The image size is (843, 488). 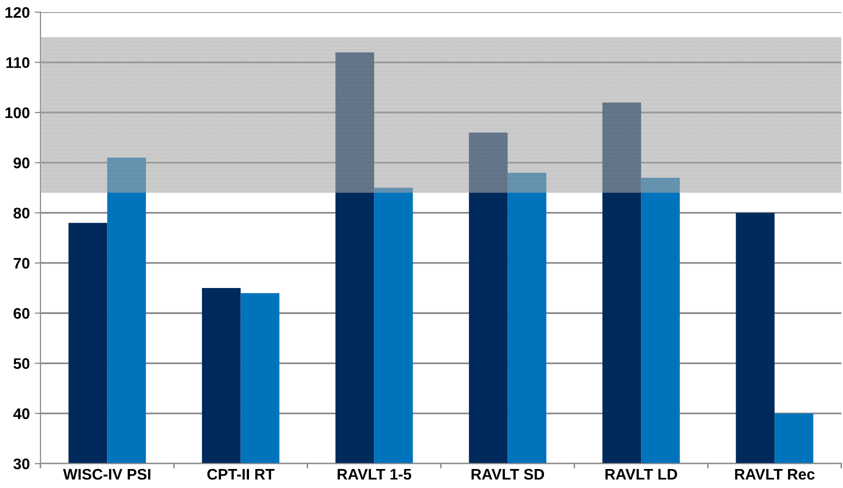 I want to click on y-tick-label: 70, so click(x=22, y=263).